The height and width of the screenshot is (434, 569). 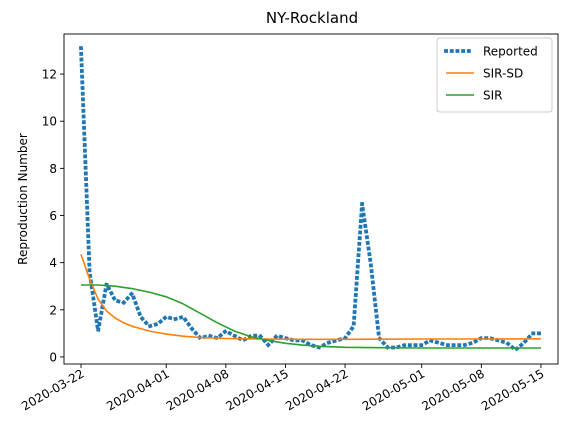 What do you see at coordinates (53, 263) in the screenshot?
I see `y-tick-label: 4` at bounding box center [53, 263].